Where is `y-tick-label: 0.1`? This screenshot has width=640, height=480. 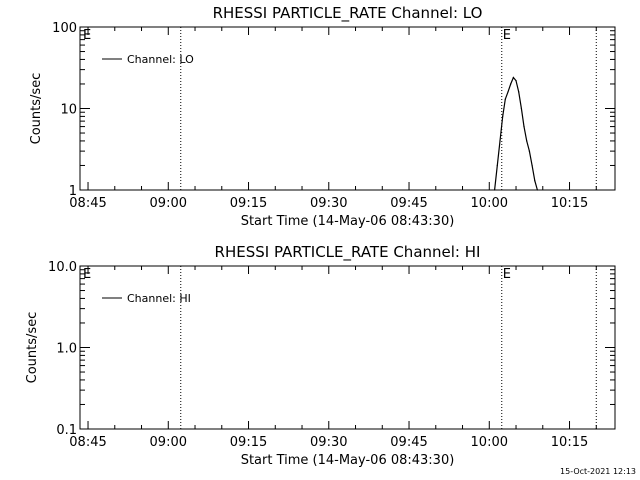
y-tick-label: 0.1 is located at coordinates (66, 430).